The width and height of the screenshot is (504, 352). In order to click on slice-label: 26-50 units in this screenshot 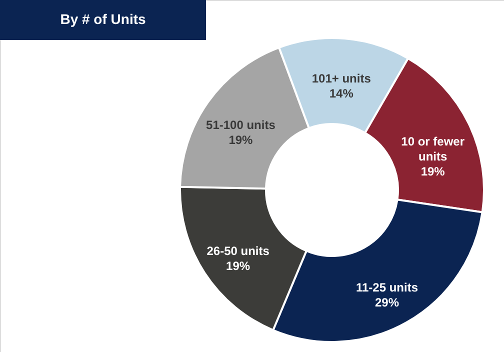, I will do `click(238, 251)`.